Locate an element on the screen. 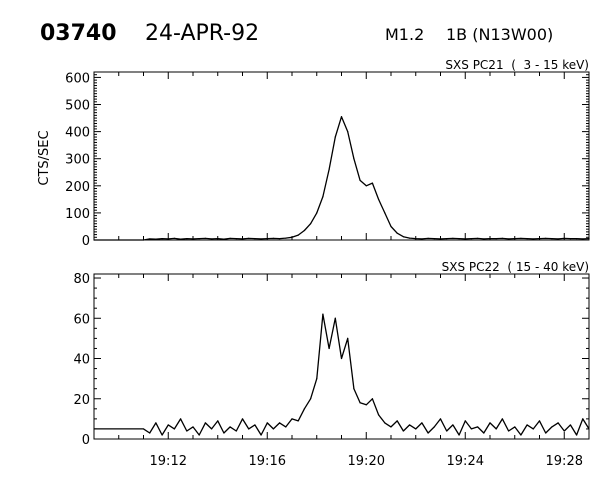  y-tick-label: 500 is located at coordinates (77, 106).